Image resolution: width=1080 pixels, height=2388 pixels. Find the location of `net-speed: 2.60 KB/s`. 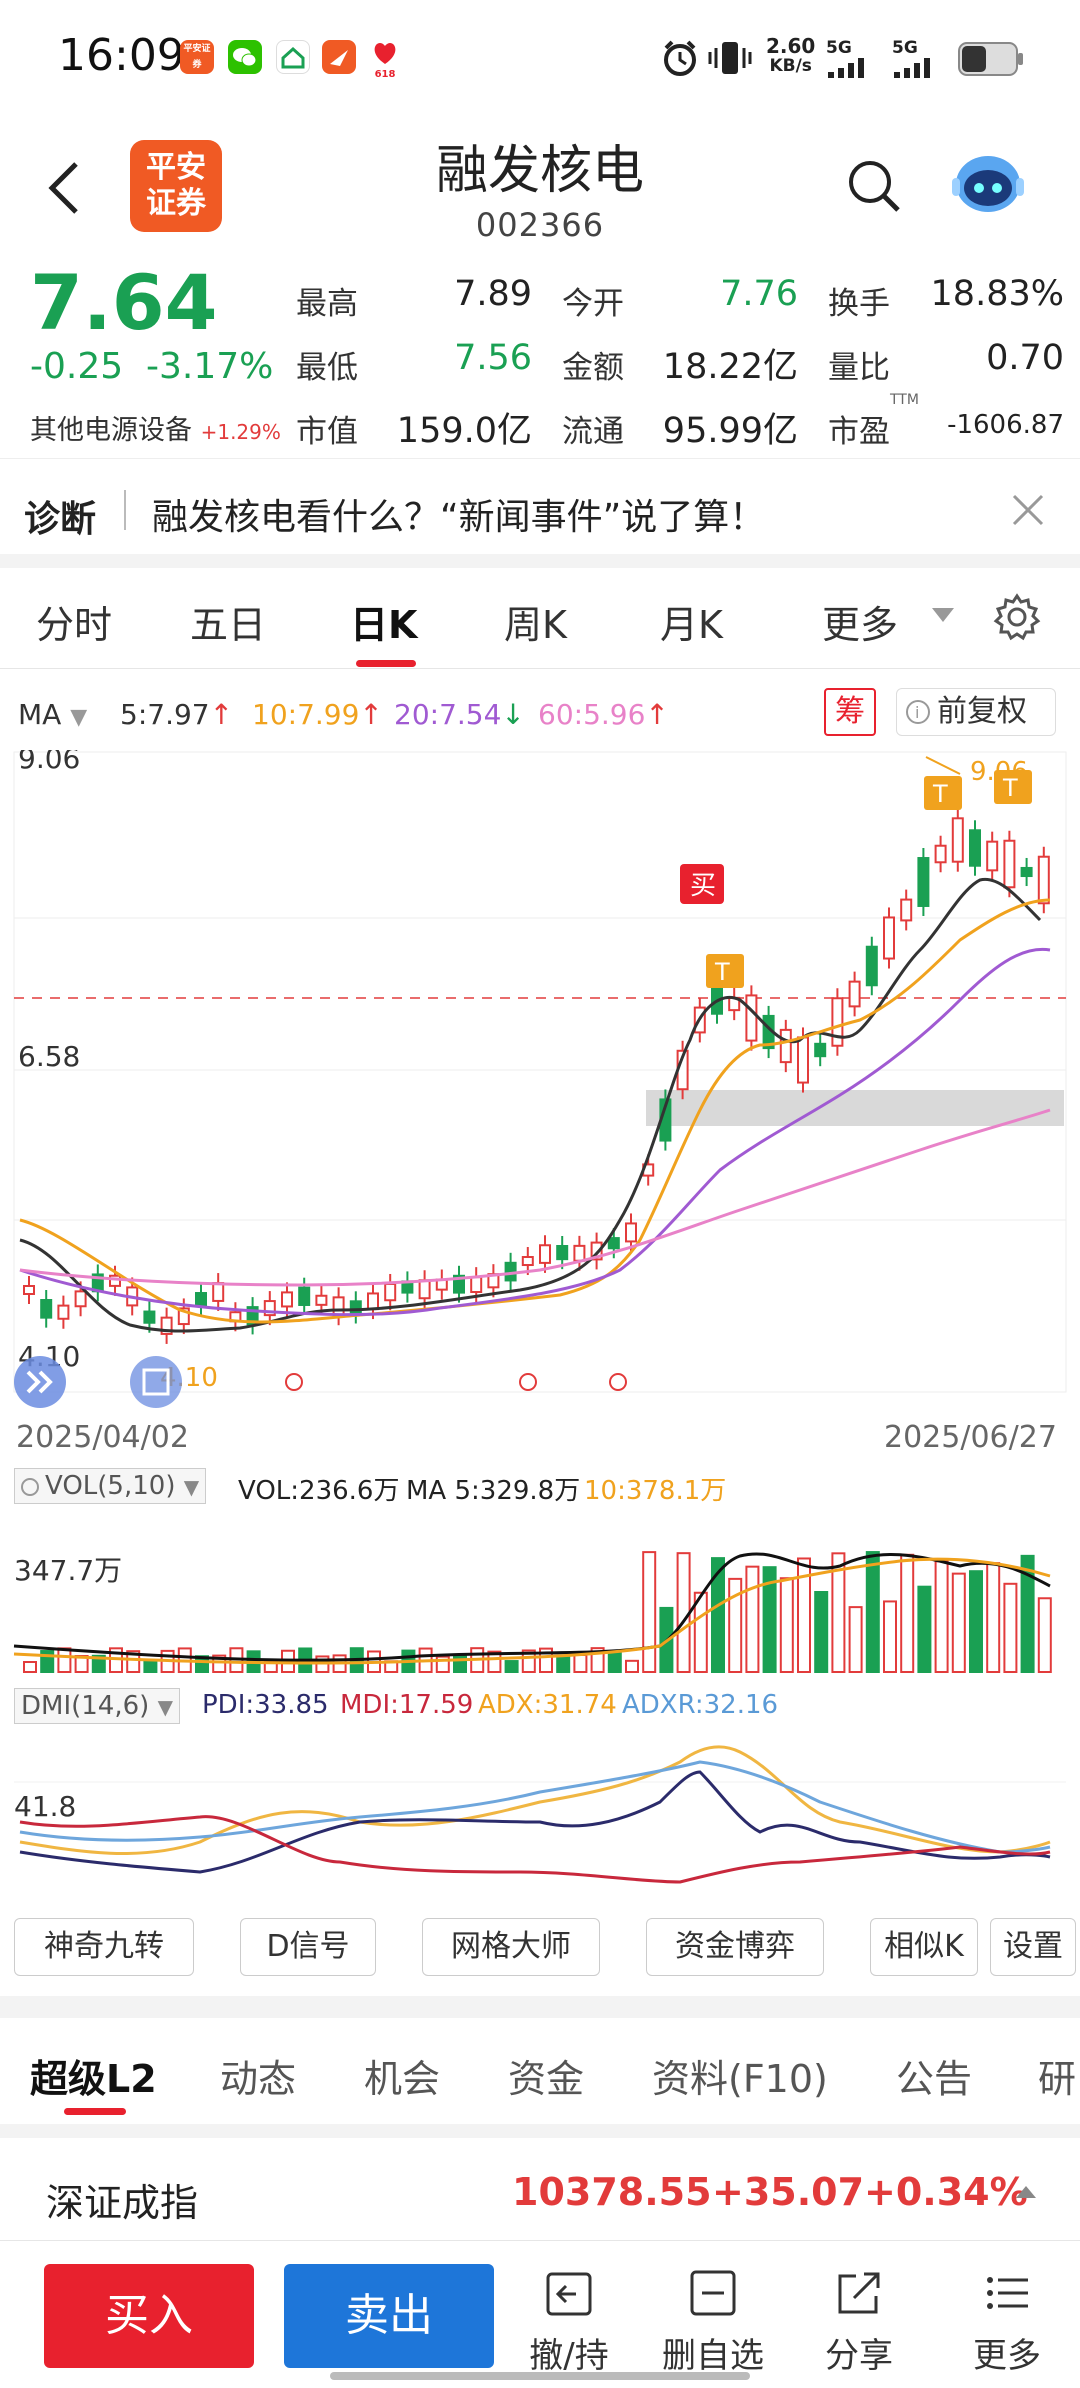

net-speed: 2.60 KB/s is located at coordinates (791, 55).